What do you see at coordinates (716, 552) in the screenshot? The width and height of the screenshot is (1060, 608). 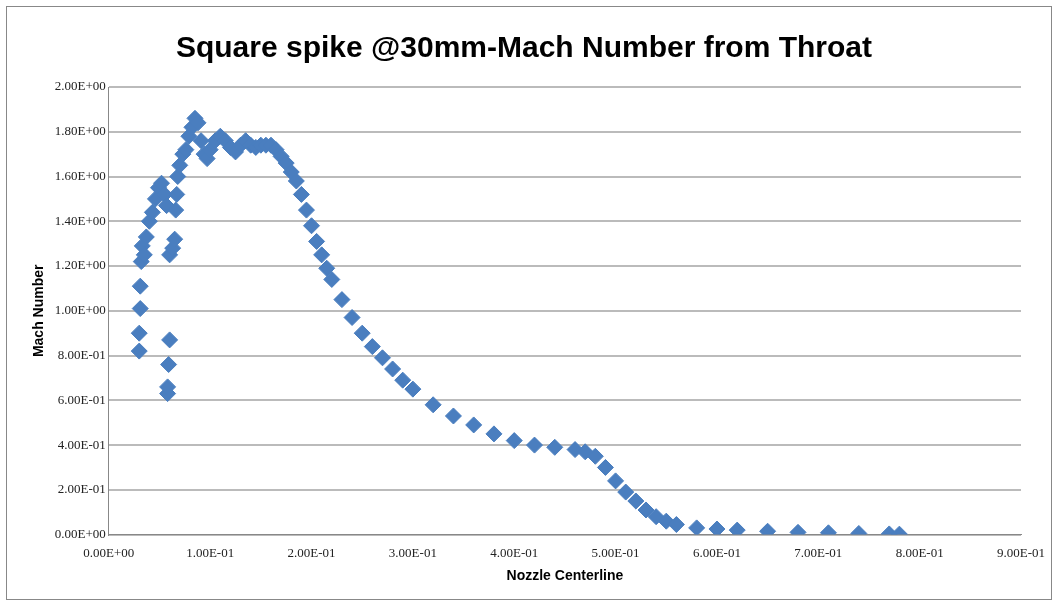 I see `x-tick-label: 6.00E-01` at bounding box center [716, 552].